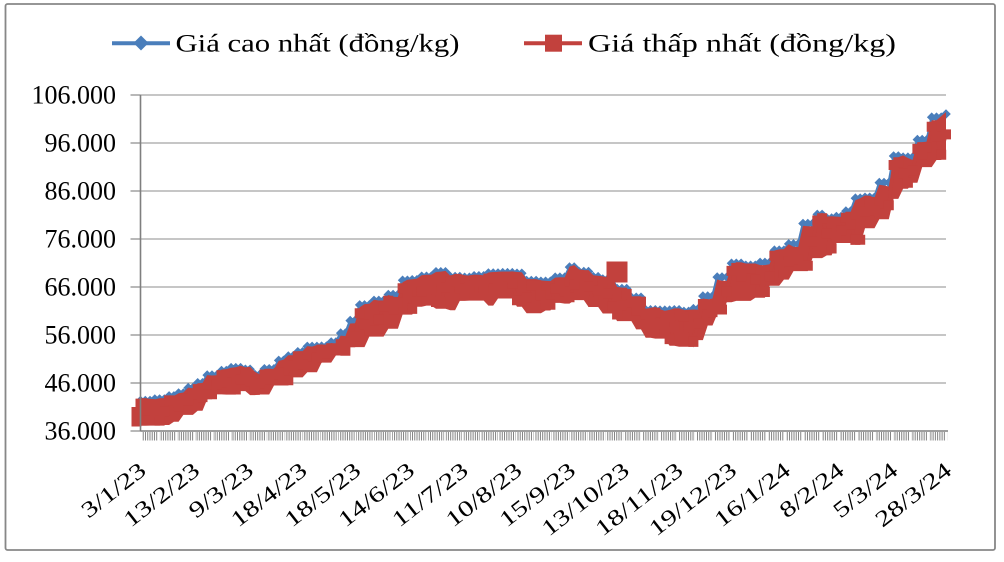 The width and height of the screenshot is (1004, 562). What do you see at coordinates (81, 335) in the screenshot?
I see `svg-text: 56.000` at bounding box center [81, 335].